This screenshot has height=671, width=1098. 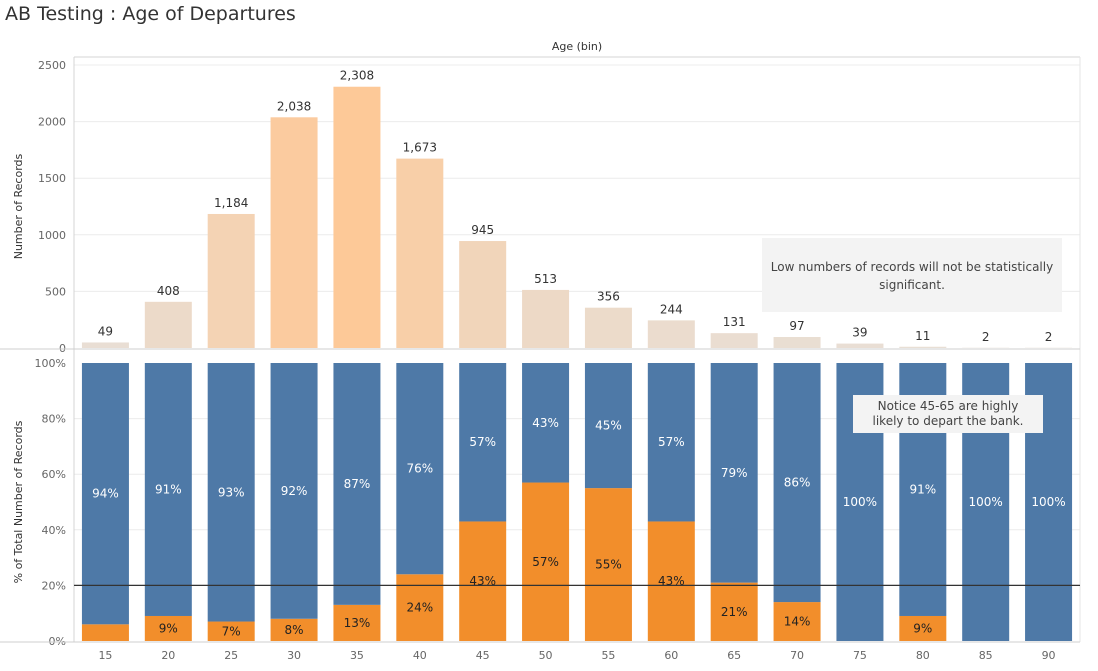 What do you see at coordinates (231, 203) in the screenshot?
I see `count-label-25: 1,184` at bounding box center [231, 203].